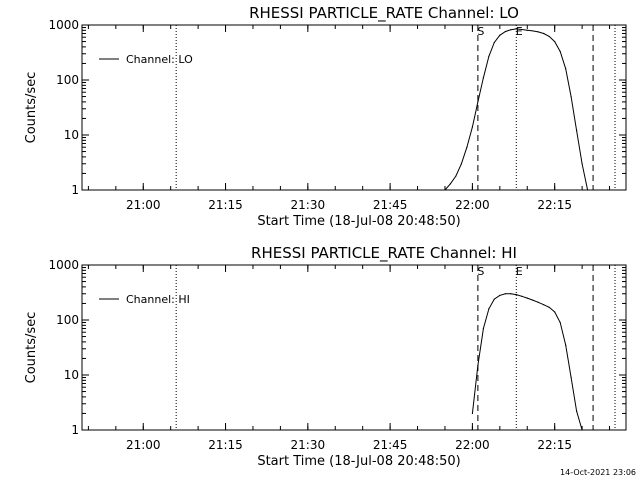 The height and width of the screenshot is (485, 640). I want to click on timestamp: 14-Oct-2021 23:06, so click(598, 472).